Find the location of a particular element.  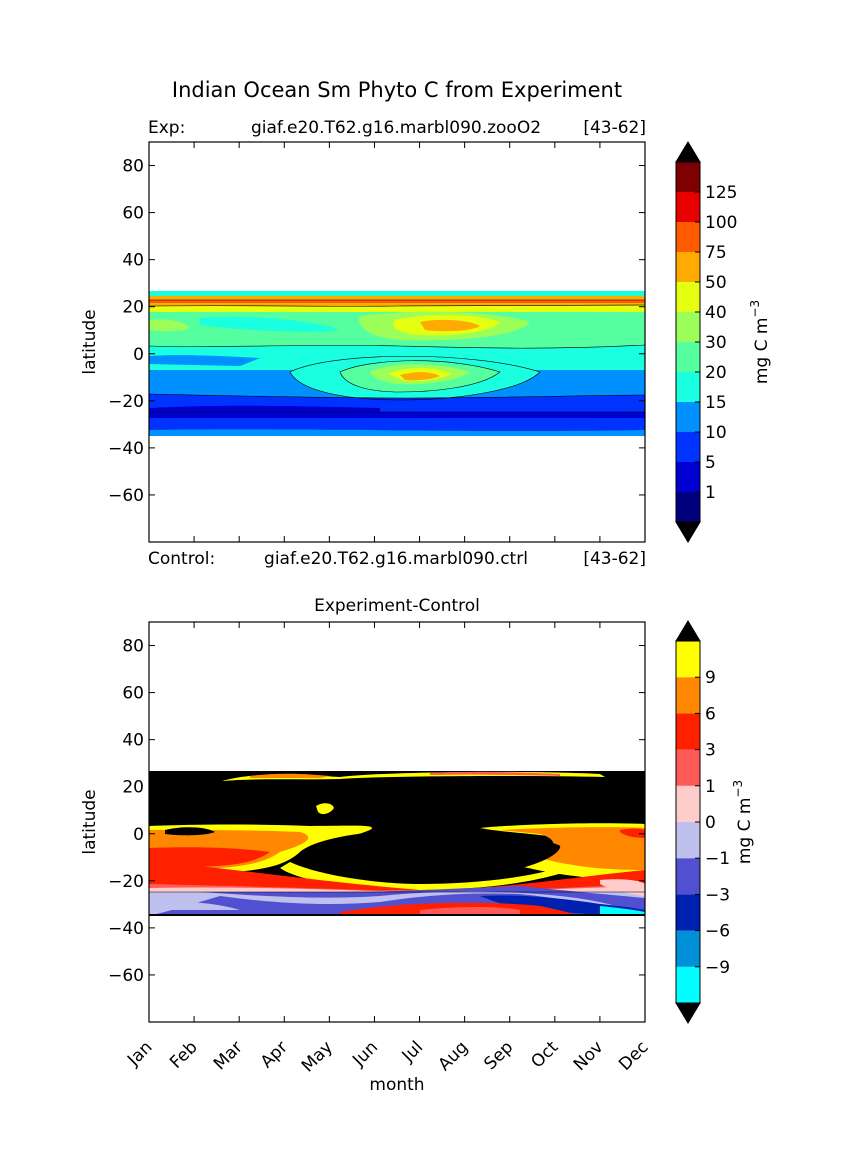

figure-title: Indian Ocean Sm Phyto C from Experiment is located at coordinates (397, 90).